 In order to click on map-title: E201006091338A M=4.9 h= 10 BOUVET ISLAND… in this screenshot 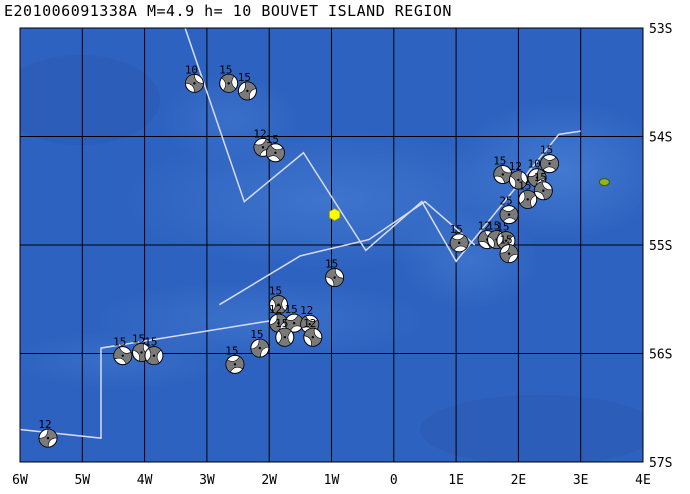, I will do `click(228, 11)`.